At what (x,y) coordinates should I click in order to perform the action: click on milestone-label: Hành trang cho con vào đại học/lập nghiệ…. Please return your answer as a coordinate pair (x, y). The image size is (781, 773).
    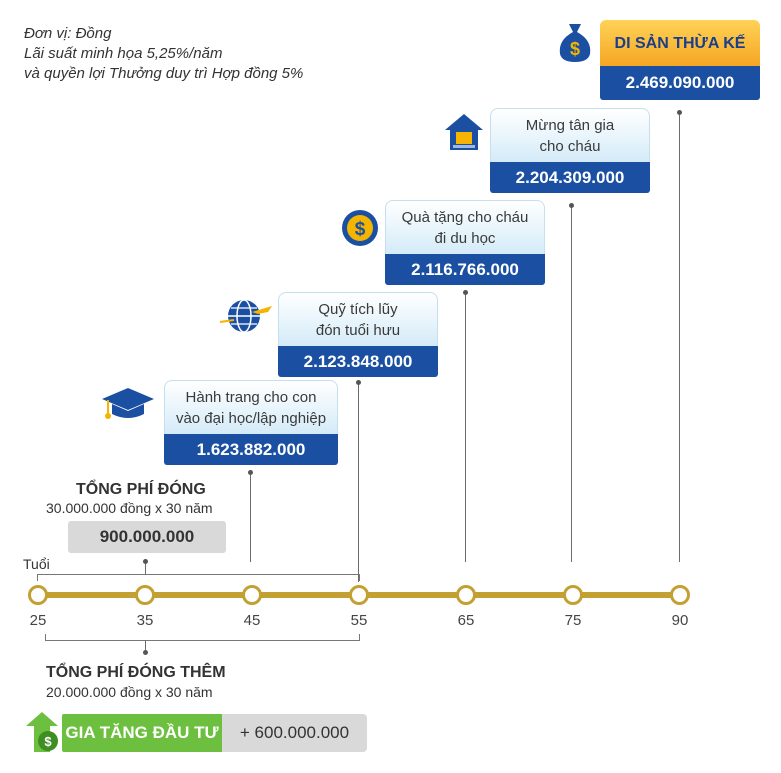
    Looking at the image, I should click on (251, 407).